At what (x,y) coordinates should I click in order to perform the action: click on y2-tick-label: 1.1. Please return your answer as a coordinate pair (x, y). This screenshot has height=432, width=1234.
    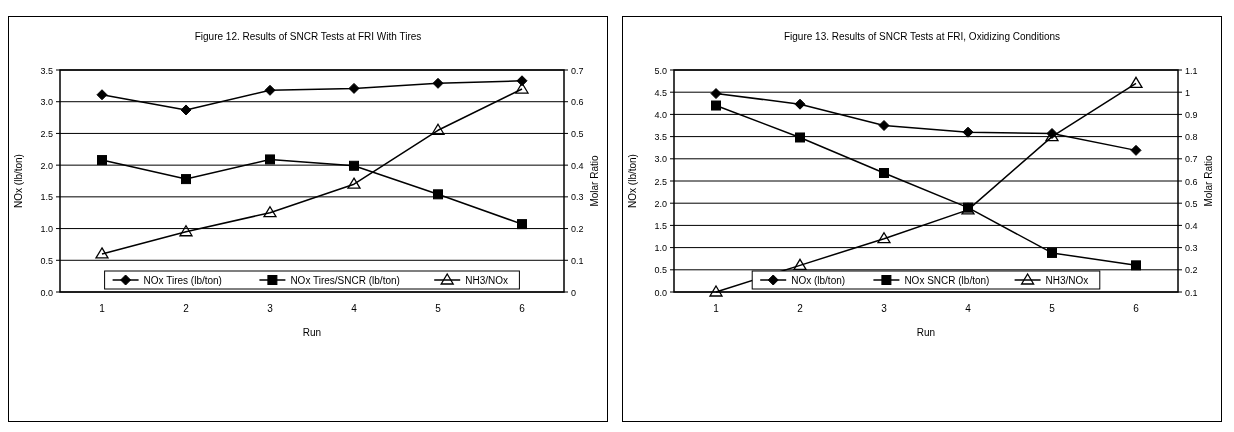
    Looking at the image, I should click on (1191, 70).